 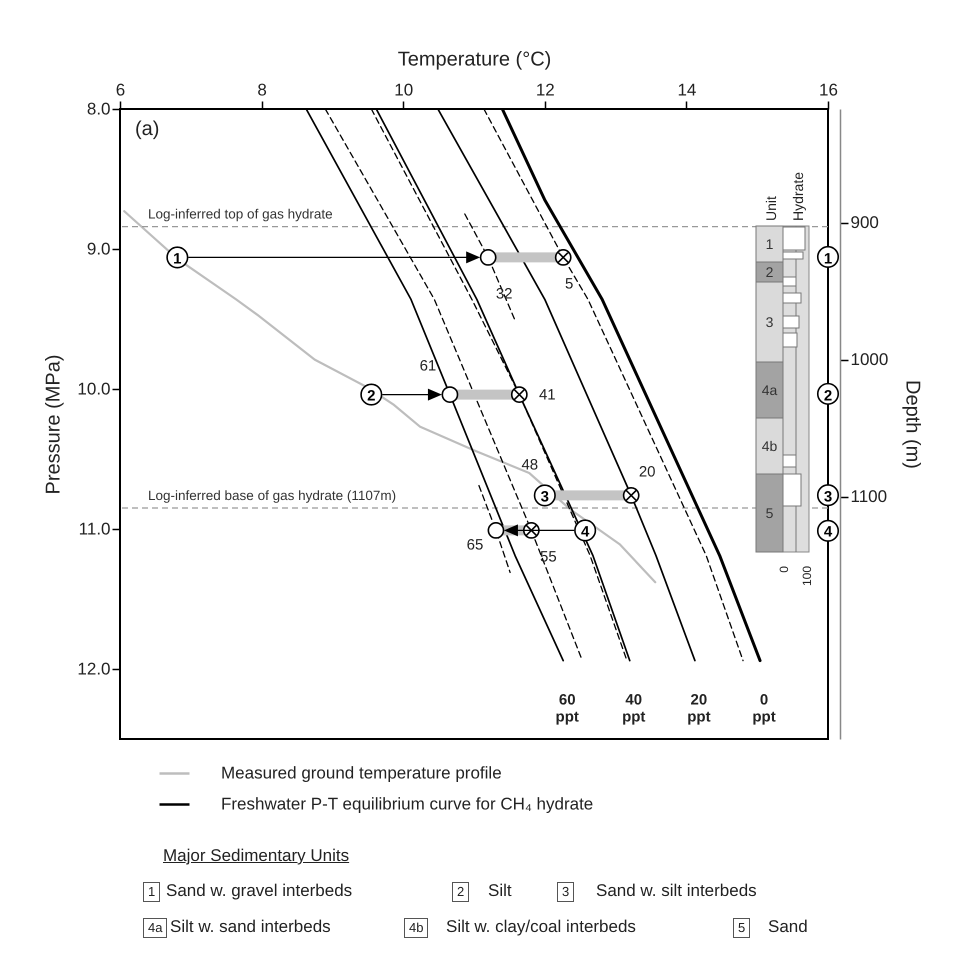 What do you see at coordinates (240, 214) in the screenshot?
I see `ref-line-label: Log-inferred top of gas hydrate` at bounding box center [240, 214].